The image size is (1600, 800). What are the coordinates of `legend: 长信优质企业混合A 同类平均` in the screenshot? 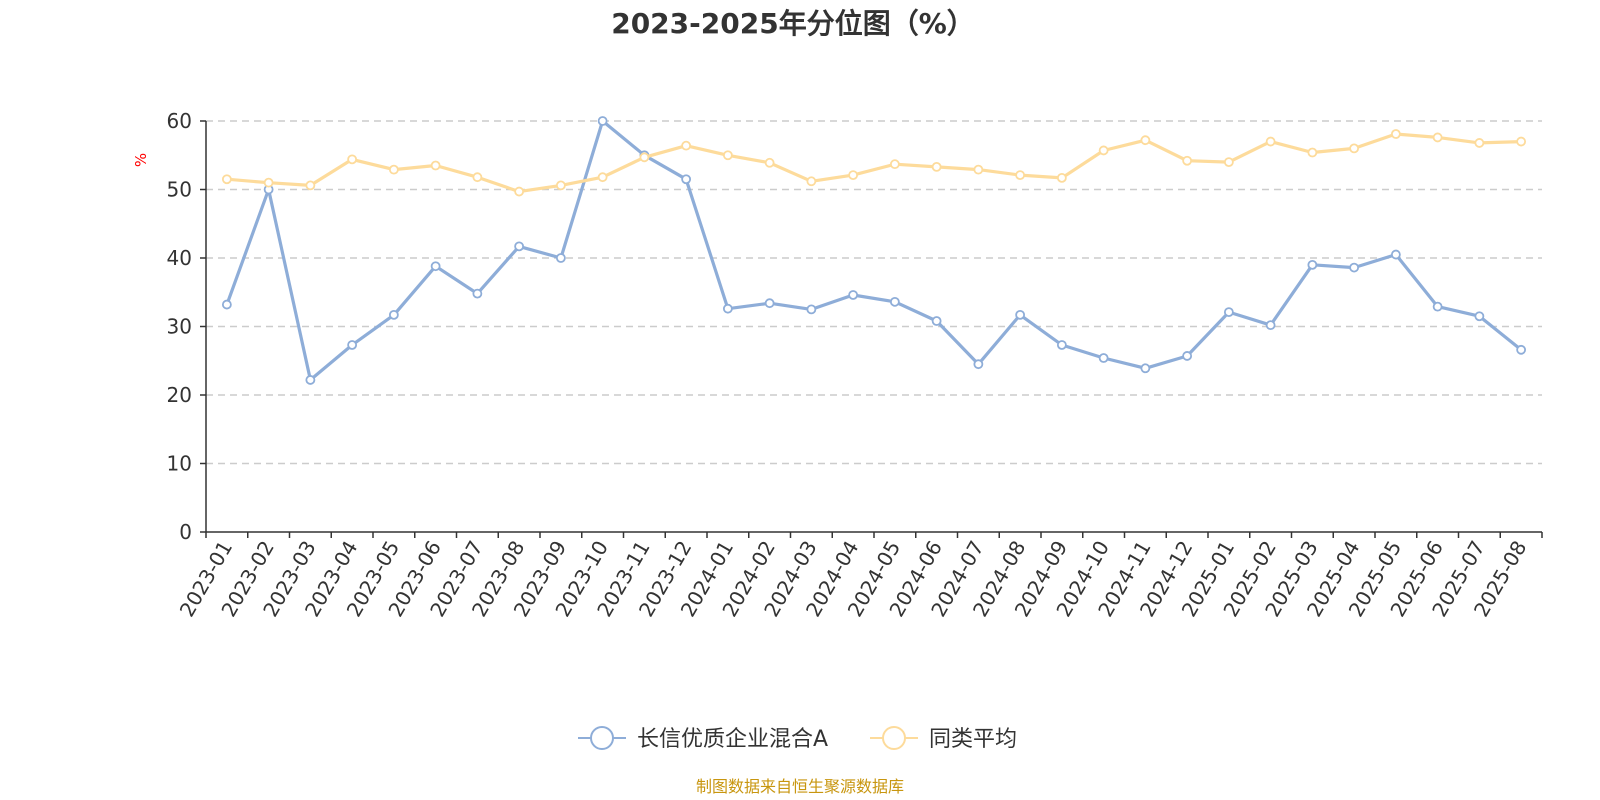 It's located at (797, 739).